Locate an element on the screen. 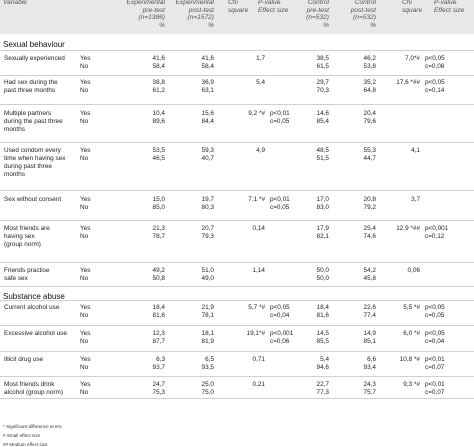 This screenshot has width=474, height=447. cell-ctrl-pre: 82,1 is located at coordinates (322, 236).